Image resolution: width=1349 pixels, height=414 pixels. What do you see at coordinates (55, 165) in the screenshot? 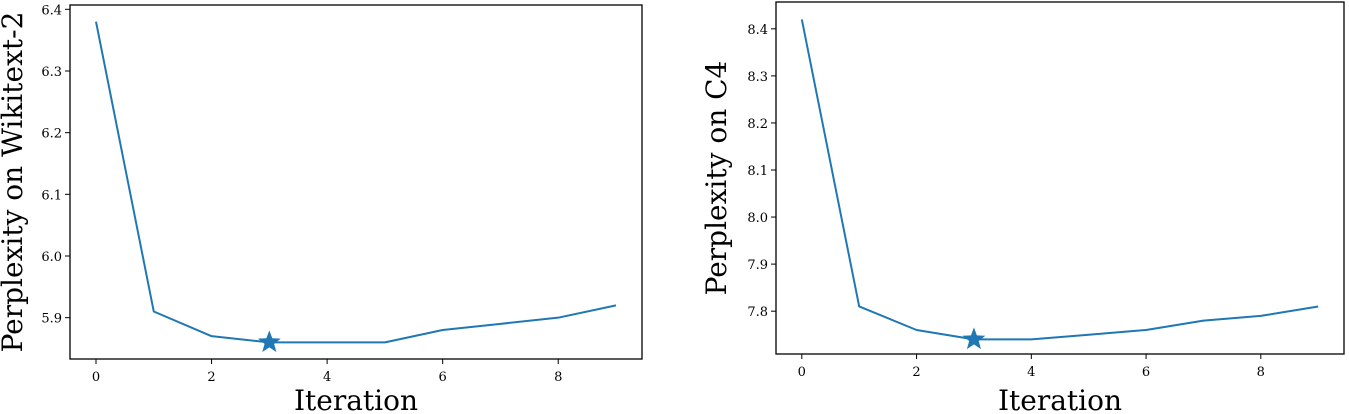
I see `y-axis: 5.9 6.0 6.1 6.2 6.3 6.4` at bounding box center [55, 165].